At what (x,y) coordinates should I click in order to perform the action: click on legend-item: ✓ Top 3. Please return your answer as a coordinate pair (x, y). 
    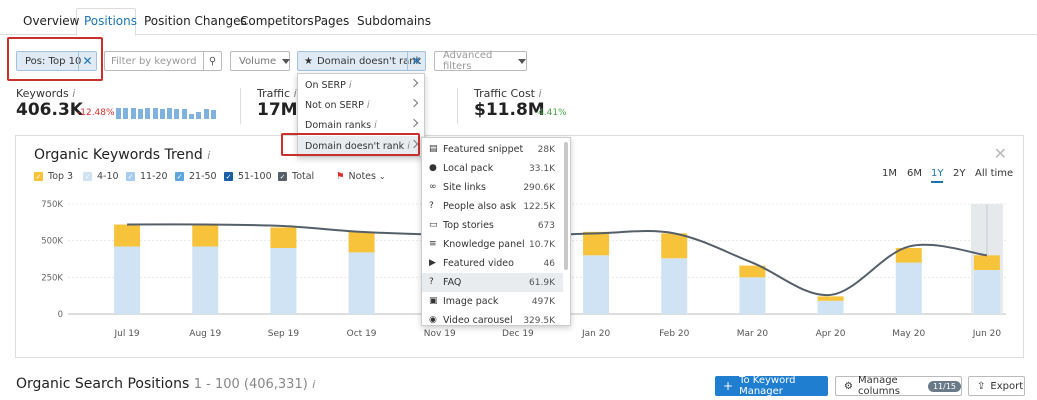
    Looking at the image, I should click on (53, 176).